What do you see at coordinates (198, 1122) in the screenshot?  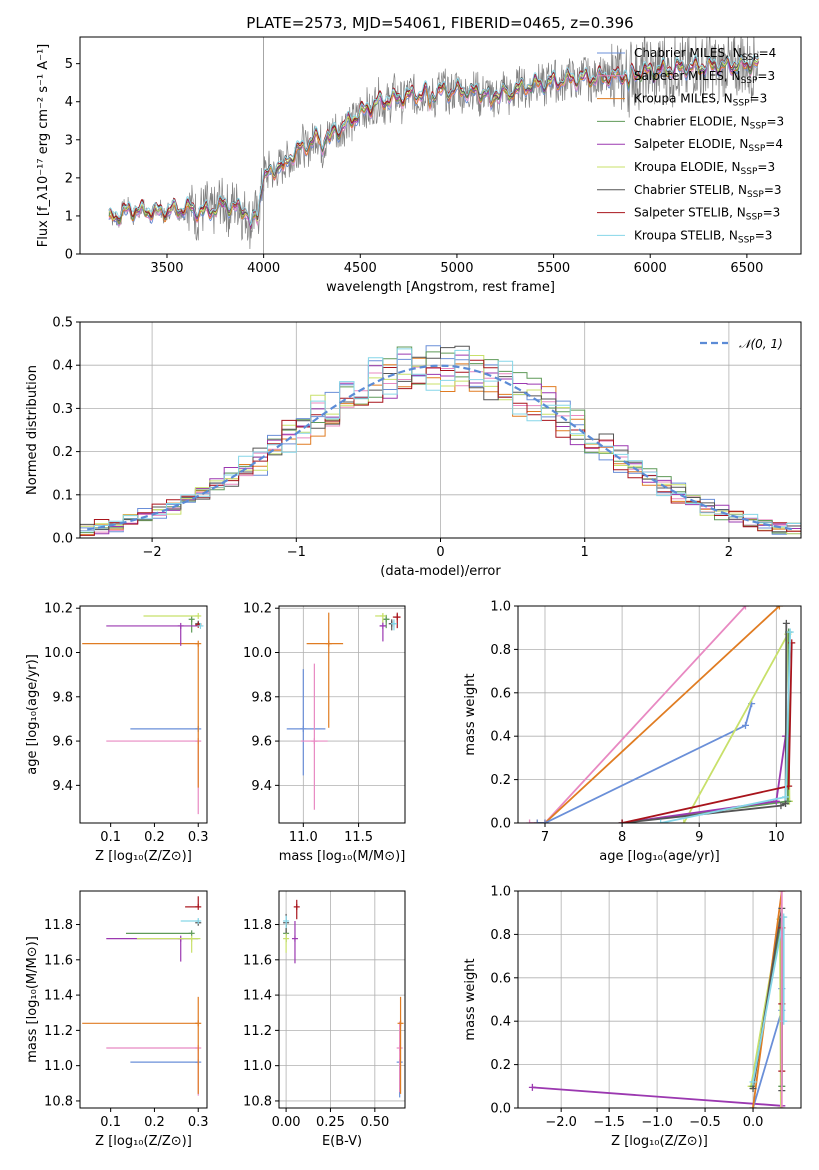 I see `x-tick-label: 0.3` at bounding box center [198, 1122].